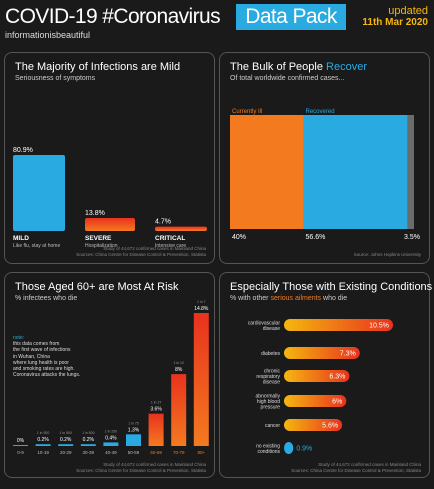 Image resolution: width=434 pixels, height=489 pixels. What do you see at coordinates (95, 213) in the screenshot?
I see `data-label: 13.8%` at bounding box center [95, 213].